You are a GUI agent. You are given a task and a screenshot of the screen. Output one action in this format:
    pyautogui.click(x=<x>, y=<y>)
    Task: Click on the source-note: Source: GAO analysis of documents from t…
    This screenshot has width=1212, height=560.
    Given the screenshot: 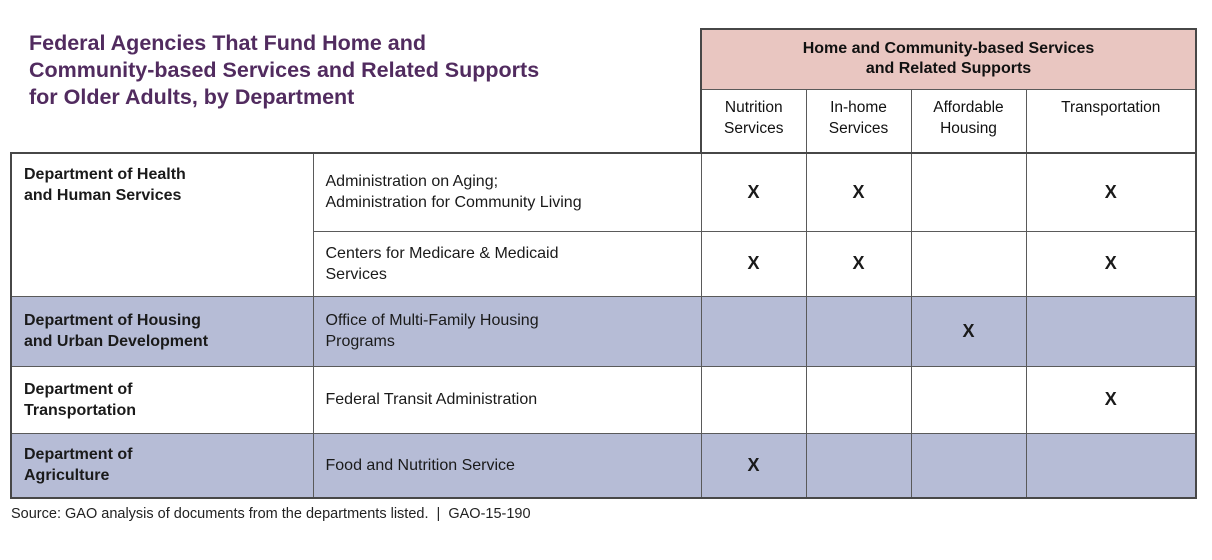 What is the action you would take?
    pyautogui.click(x=271, y=514)
    